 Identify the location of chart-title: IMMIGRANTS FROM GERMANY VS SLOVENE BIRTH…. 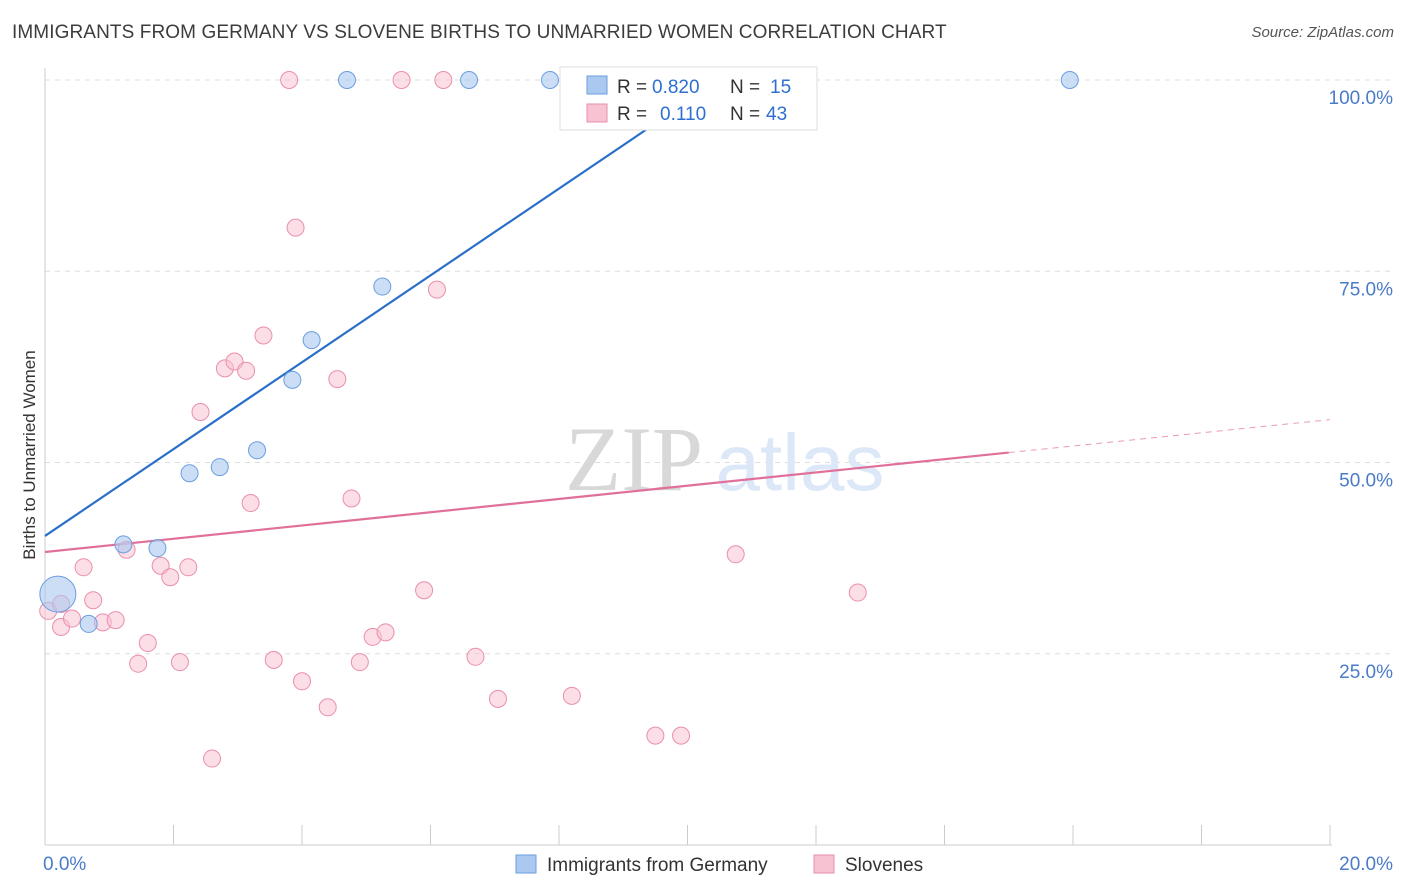
(479, 32).